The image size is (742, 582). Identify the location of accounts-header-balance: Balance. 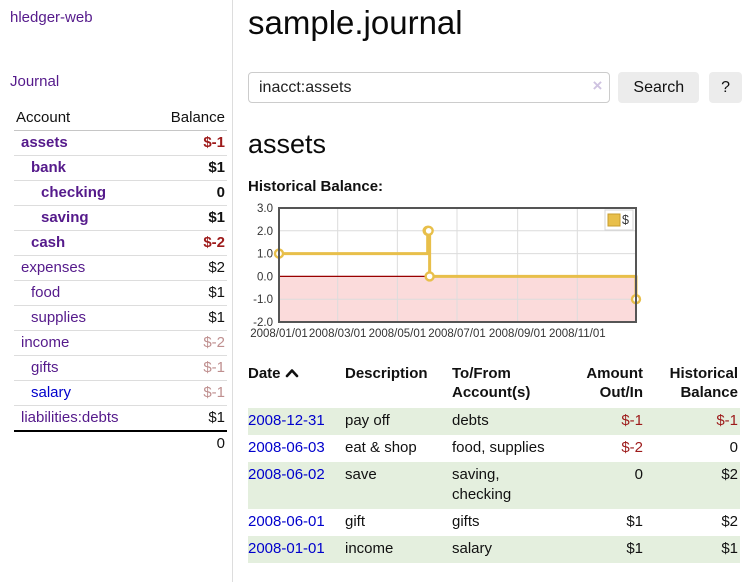
(197, 117).